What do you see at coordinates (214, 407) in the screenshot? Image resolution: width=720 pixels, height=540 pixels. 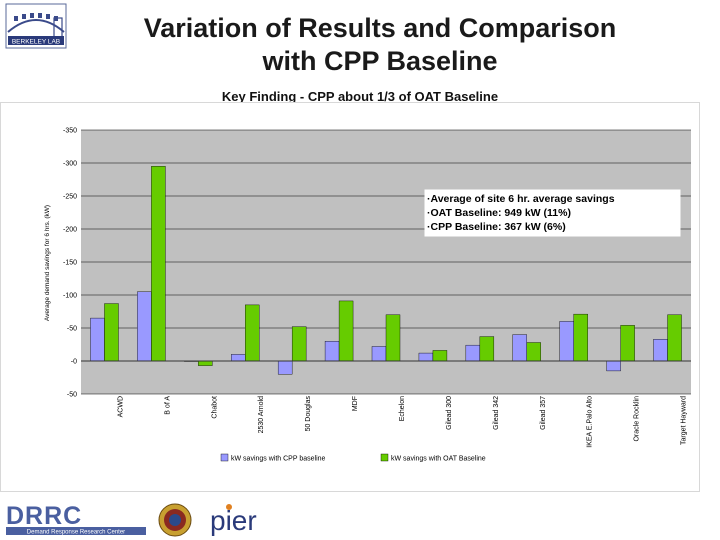 I see `x-tick-label: Chabot` at bounding box center [214, 407].